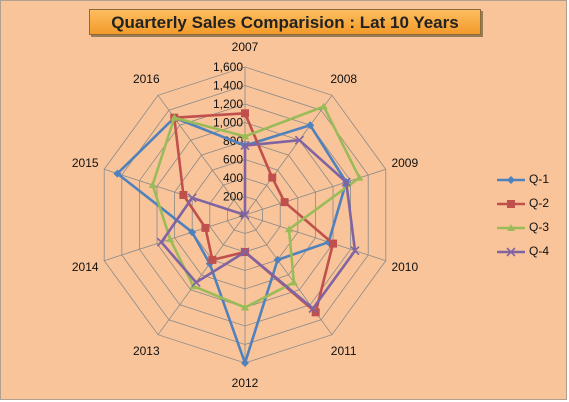  What do you see at coordinates (233, 160) in the screenshot?
I see `radial-tick-label: 600` at bounding box center [233, 160].